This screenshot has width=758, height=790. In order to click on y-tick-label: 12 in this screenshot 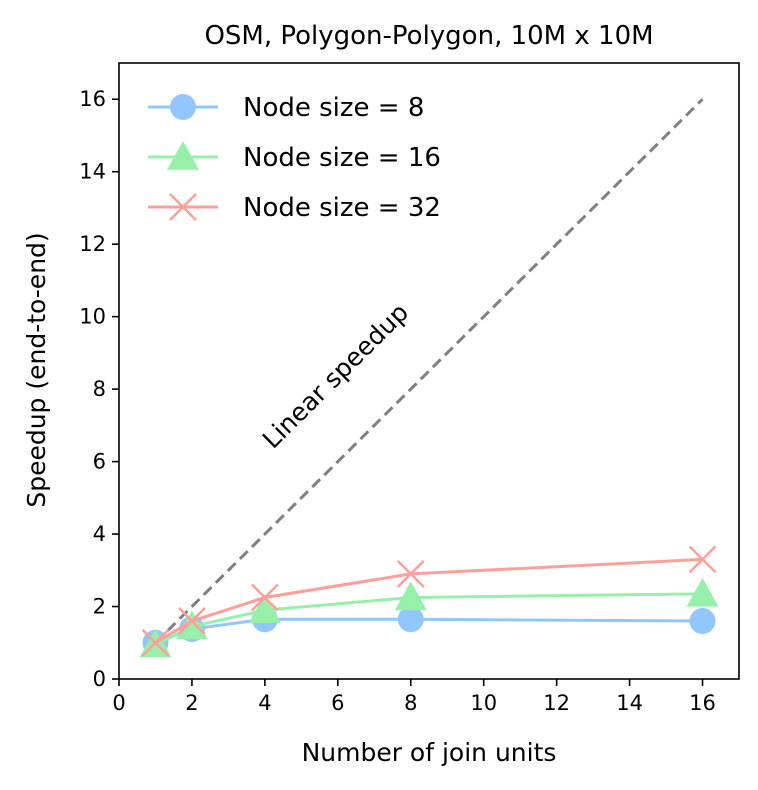, I will do `click(92, 244)`.